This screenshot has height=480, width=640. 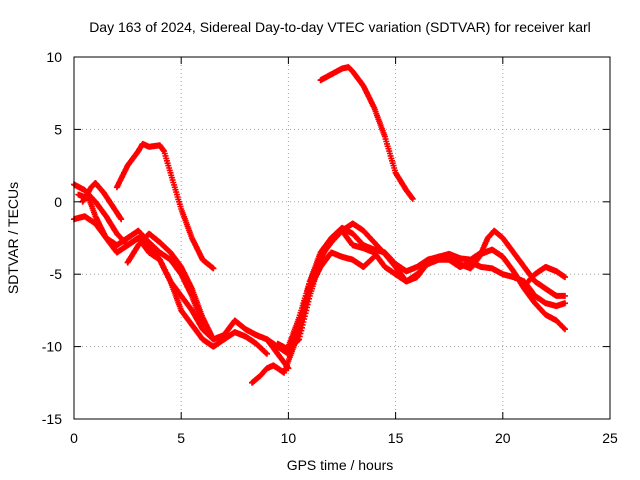 What do you see at coordinates (52, 347) in the screenshot?
I see `y-tick-label: -10` at bounding box center [52, 347].